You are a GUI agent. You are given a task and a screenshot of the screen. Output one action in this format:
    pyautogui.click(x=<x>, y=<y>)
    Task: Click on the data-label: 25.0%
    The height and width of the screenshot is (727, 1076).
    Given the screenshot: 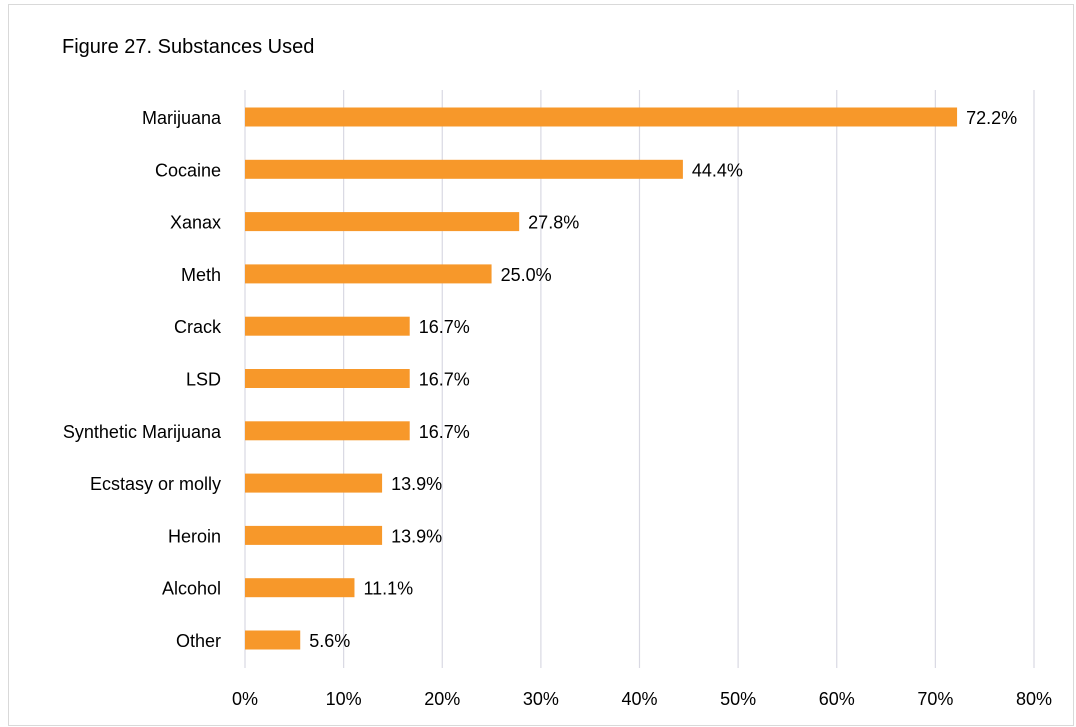 What is the action you would take?
    pyautogui.click(x=526, y=275)
    